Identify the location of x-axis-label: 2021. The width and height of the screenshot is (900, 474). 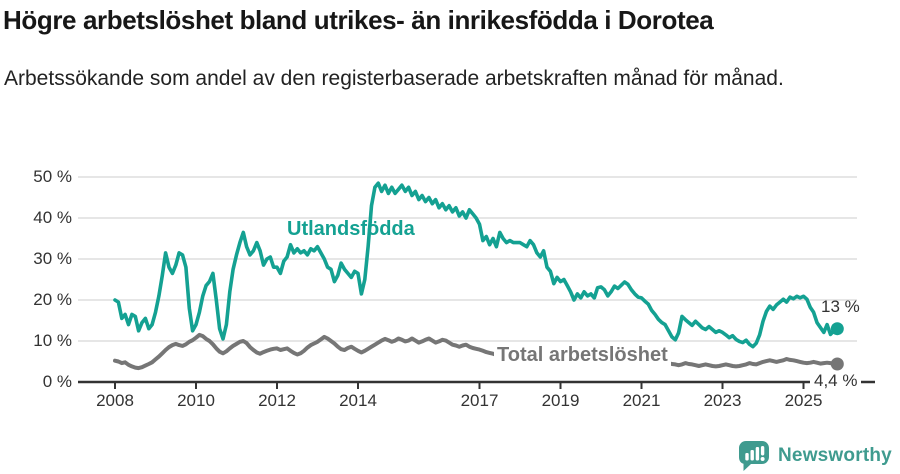
(641, 400).